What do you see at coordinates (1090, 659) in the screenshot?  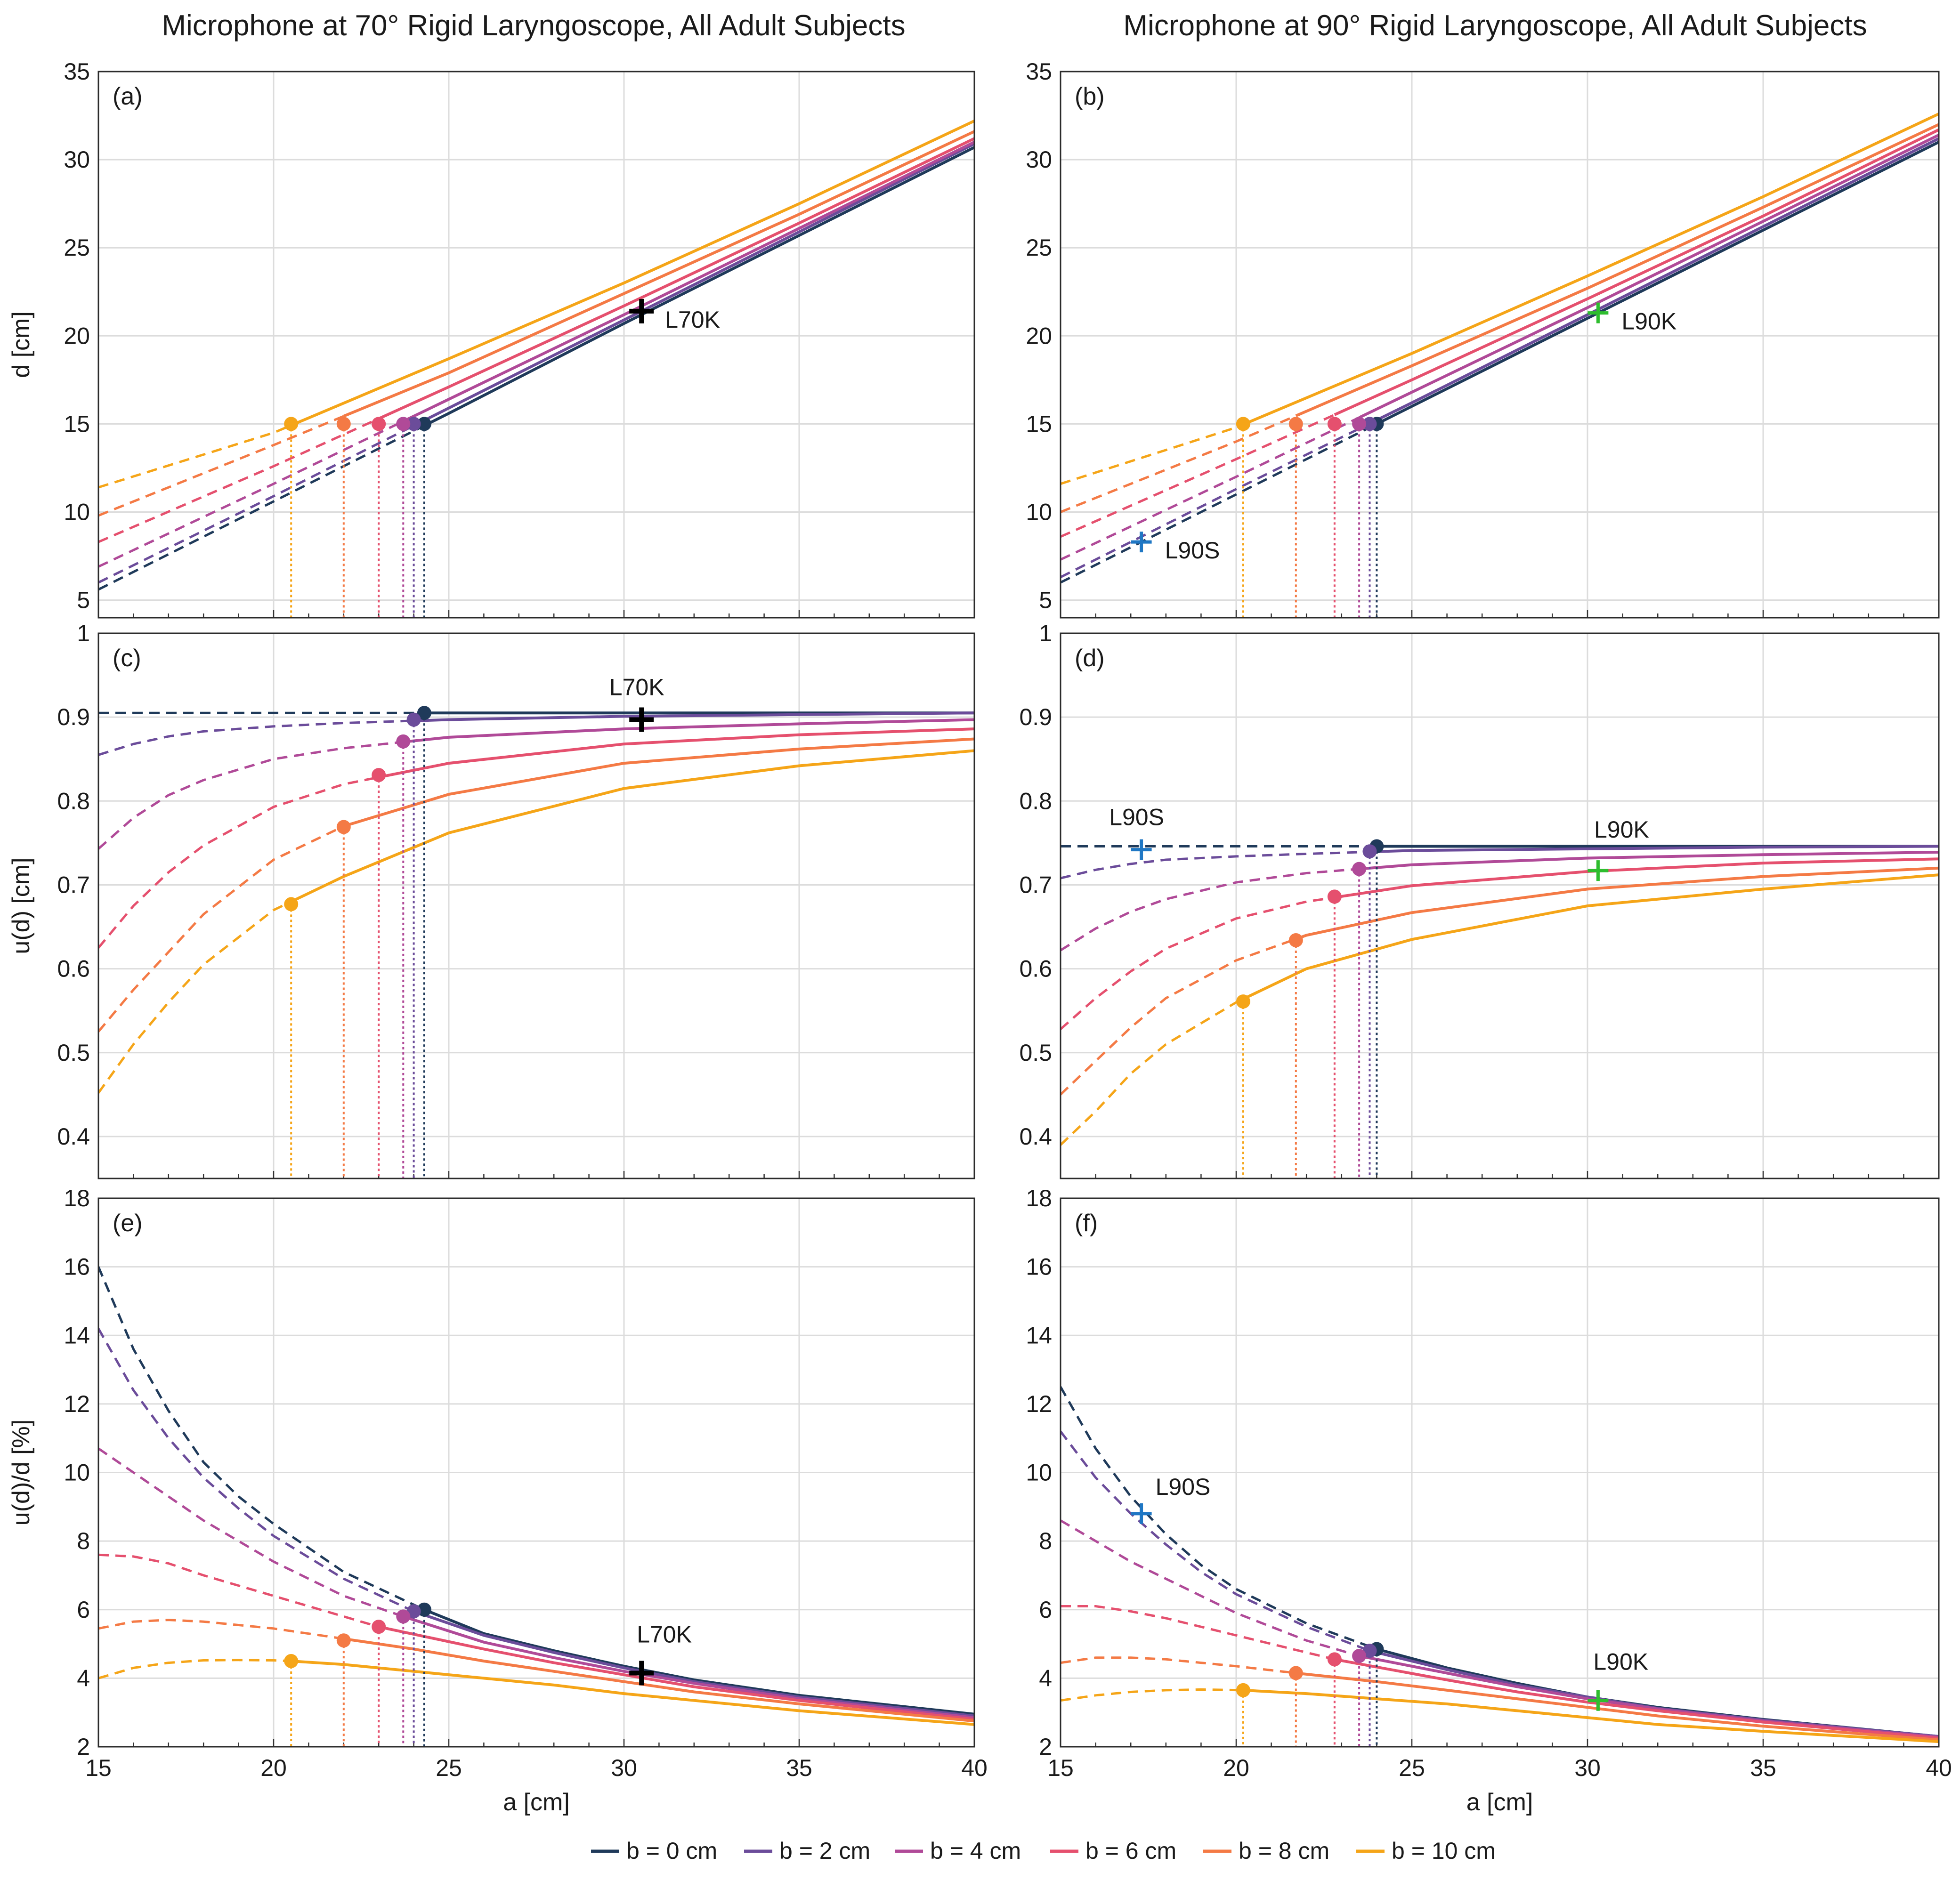 I see `panel-label: (d)` at bounding box center [1090, 659].